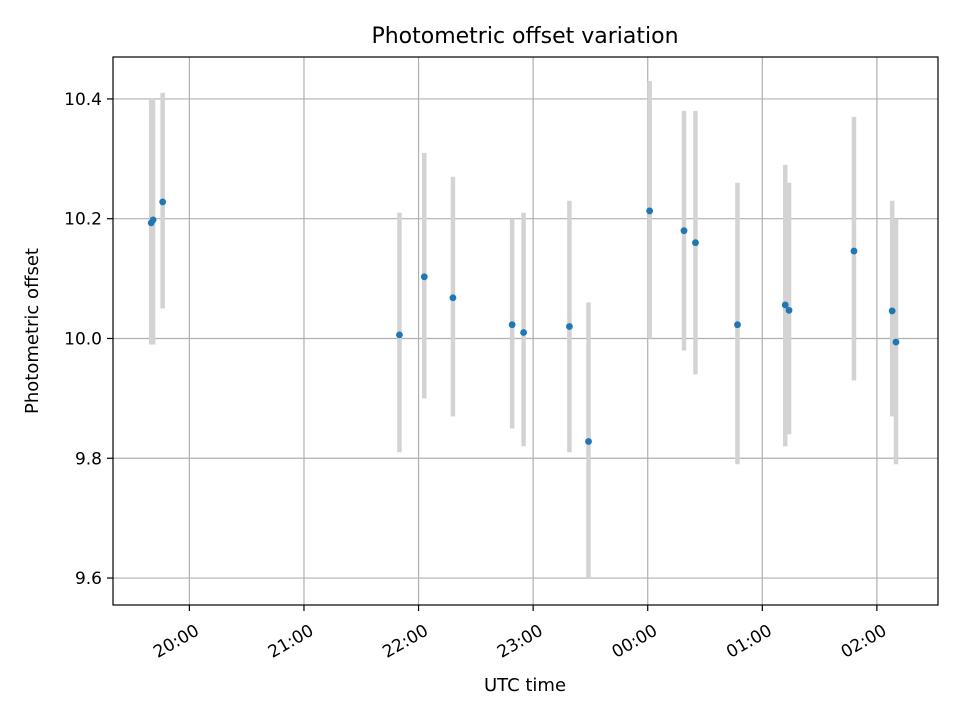  I want to click on y-axis-label: Photometric offset, so click(32, 331).